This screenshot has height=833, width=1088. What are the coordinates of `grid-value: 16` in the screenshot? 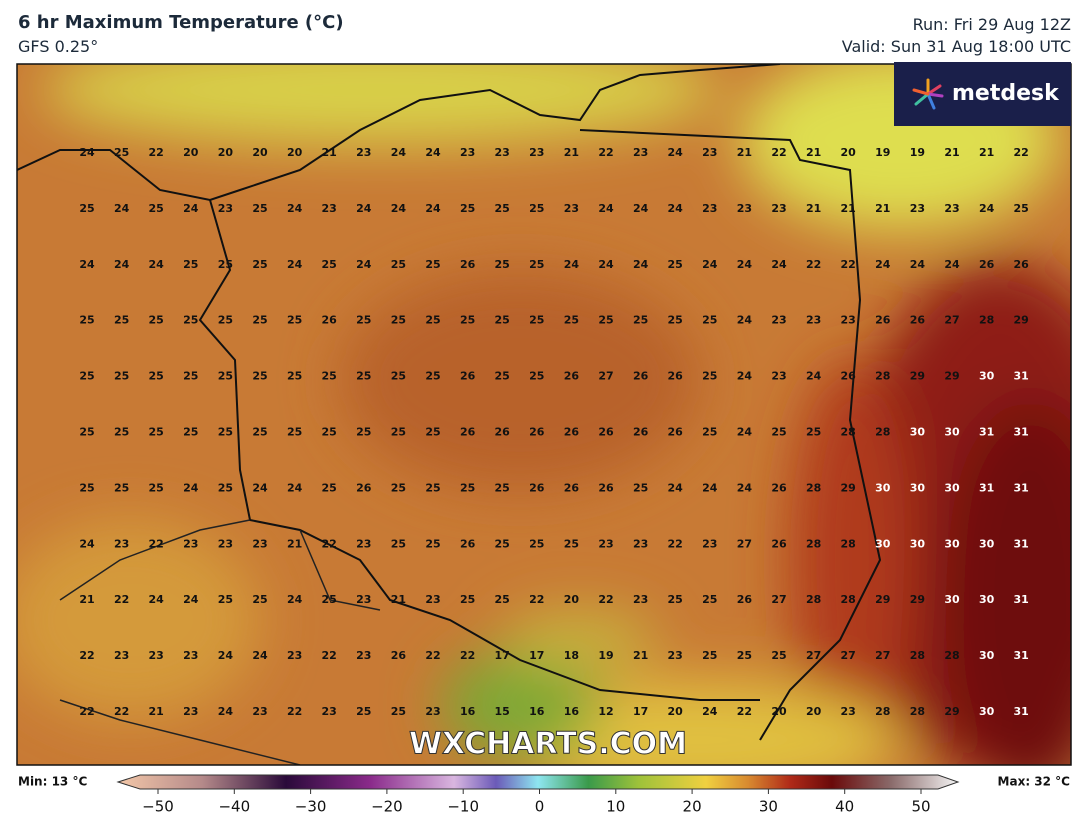 It's located at (572, 711).